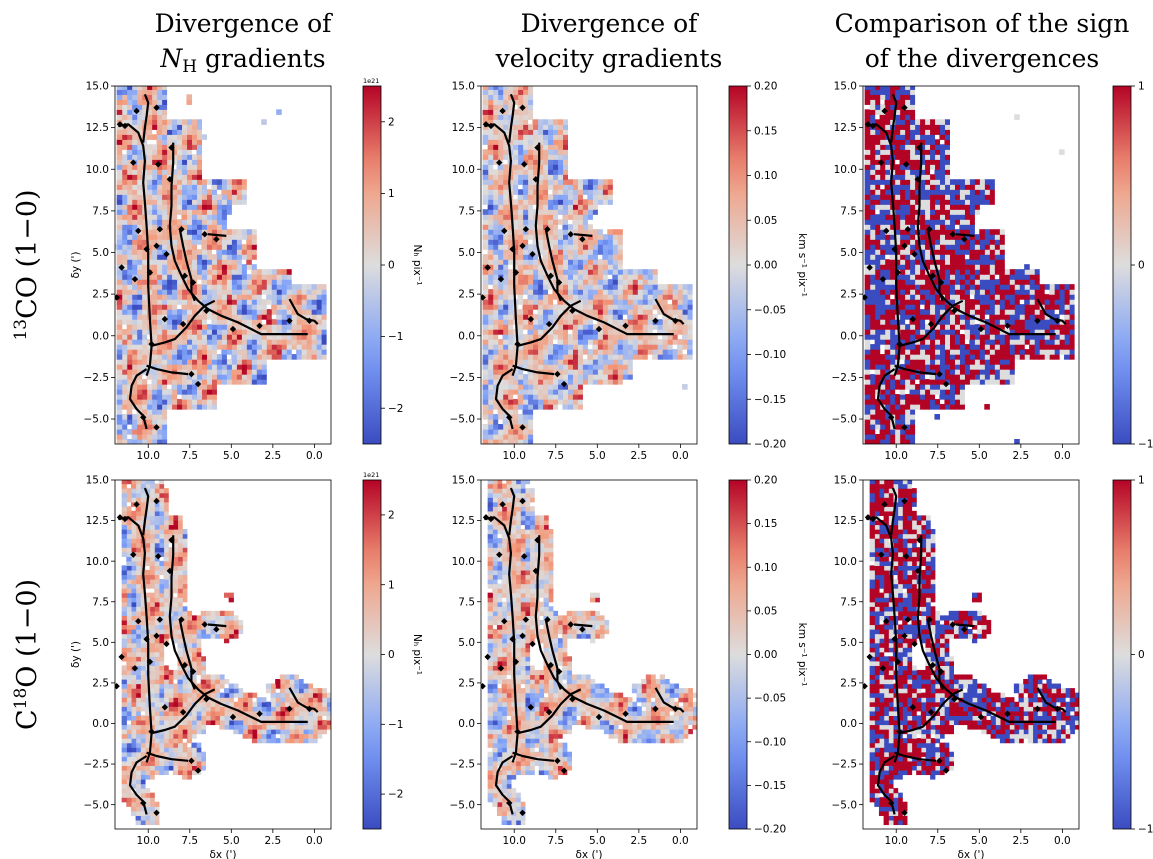 This screenshot has width=1153, height=859. I want to click on y-tick-label: 5.0, so click(466, 253).